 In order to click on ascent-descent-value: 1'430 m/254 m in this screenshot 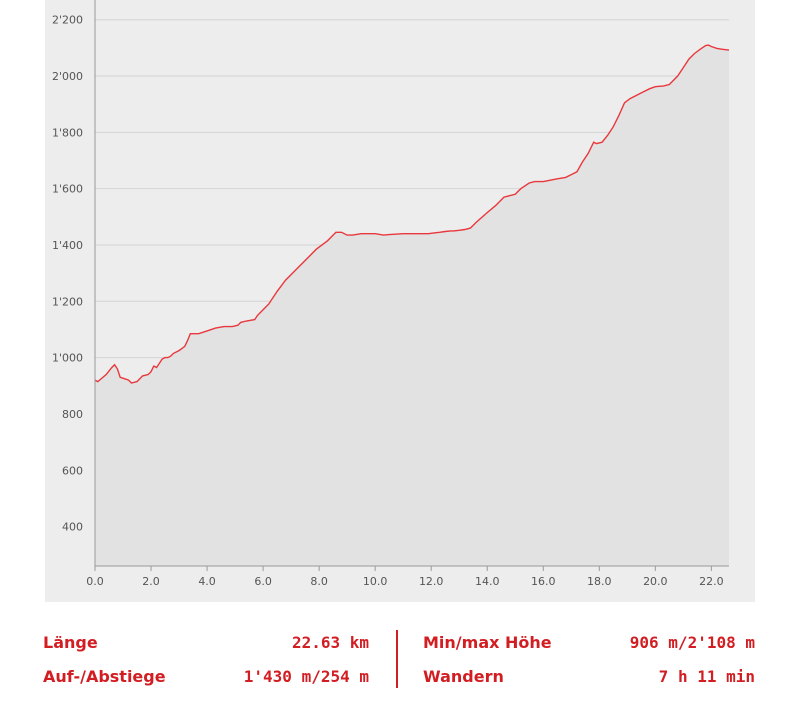, I will do `click(306, 676)`.